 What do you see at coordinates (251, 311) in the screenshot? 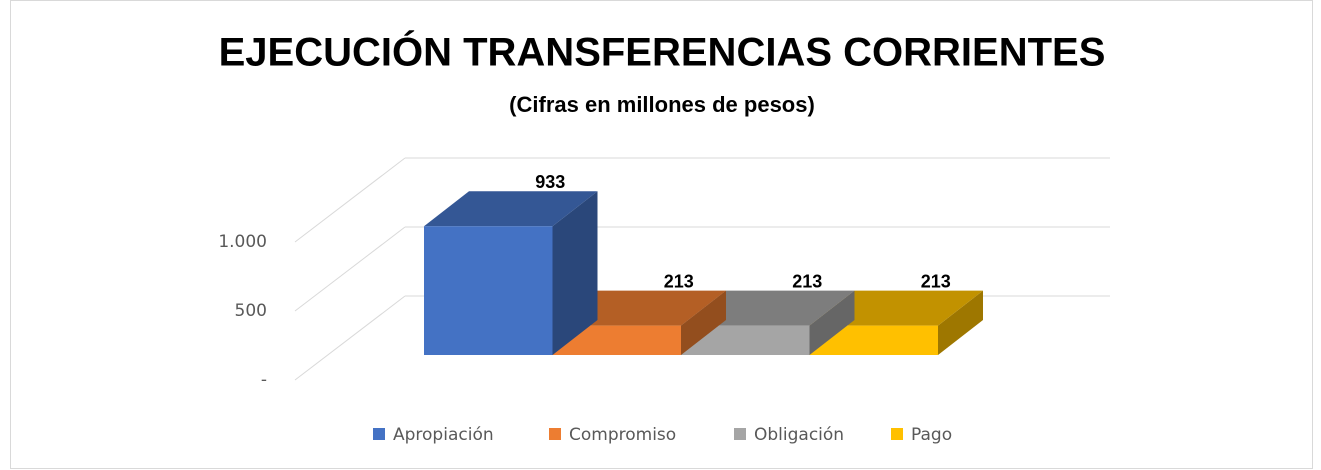
I see `y-tick-label: 500` at bounding box center [251, 311].